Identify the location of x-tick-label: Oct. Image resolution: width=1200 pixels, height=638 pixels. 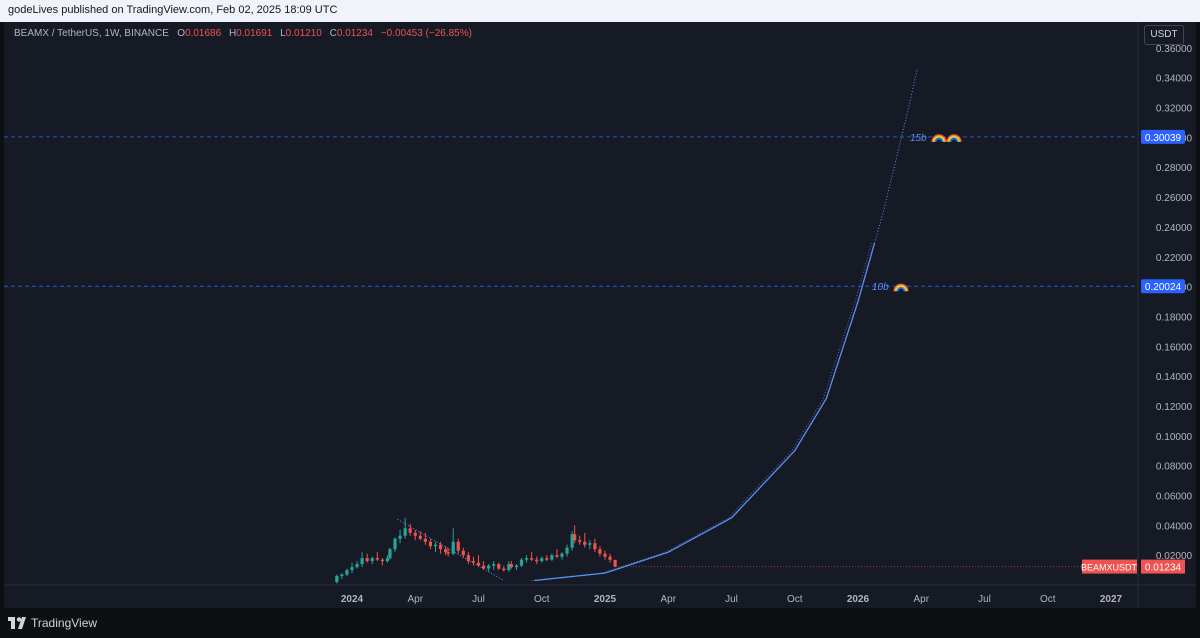
(795, 599).